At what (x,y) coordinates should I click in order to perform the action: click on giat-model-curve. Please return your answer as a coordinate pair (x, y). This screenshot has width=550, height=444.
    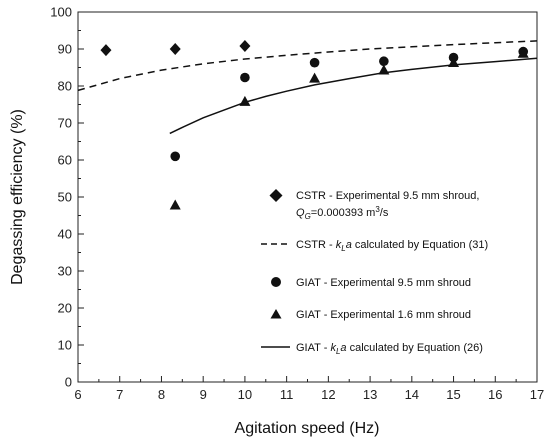
    Looking at the image, I should click on (353, 96).